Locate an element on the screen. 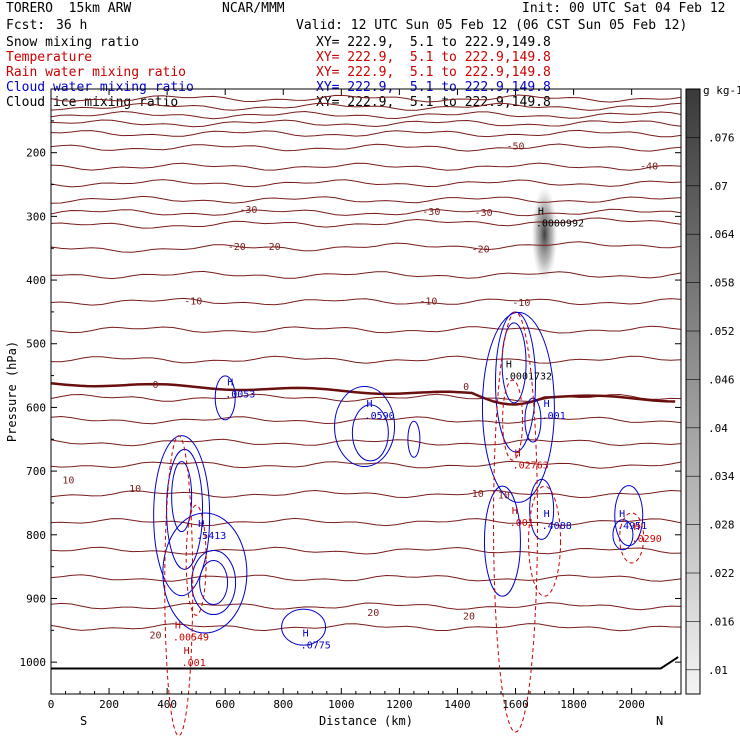 This screenshot has height=740, width=740. y-tick-label: 200 is located at coordinates (36, 153).